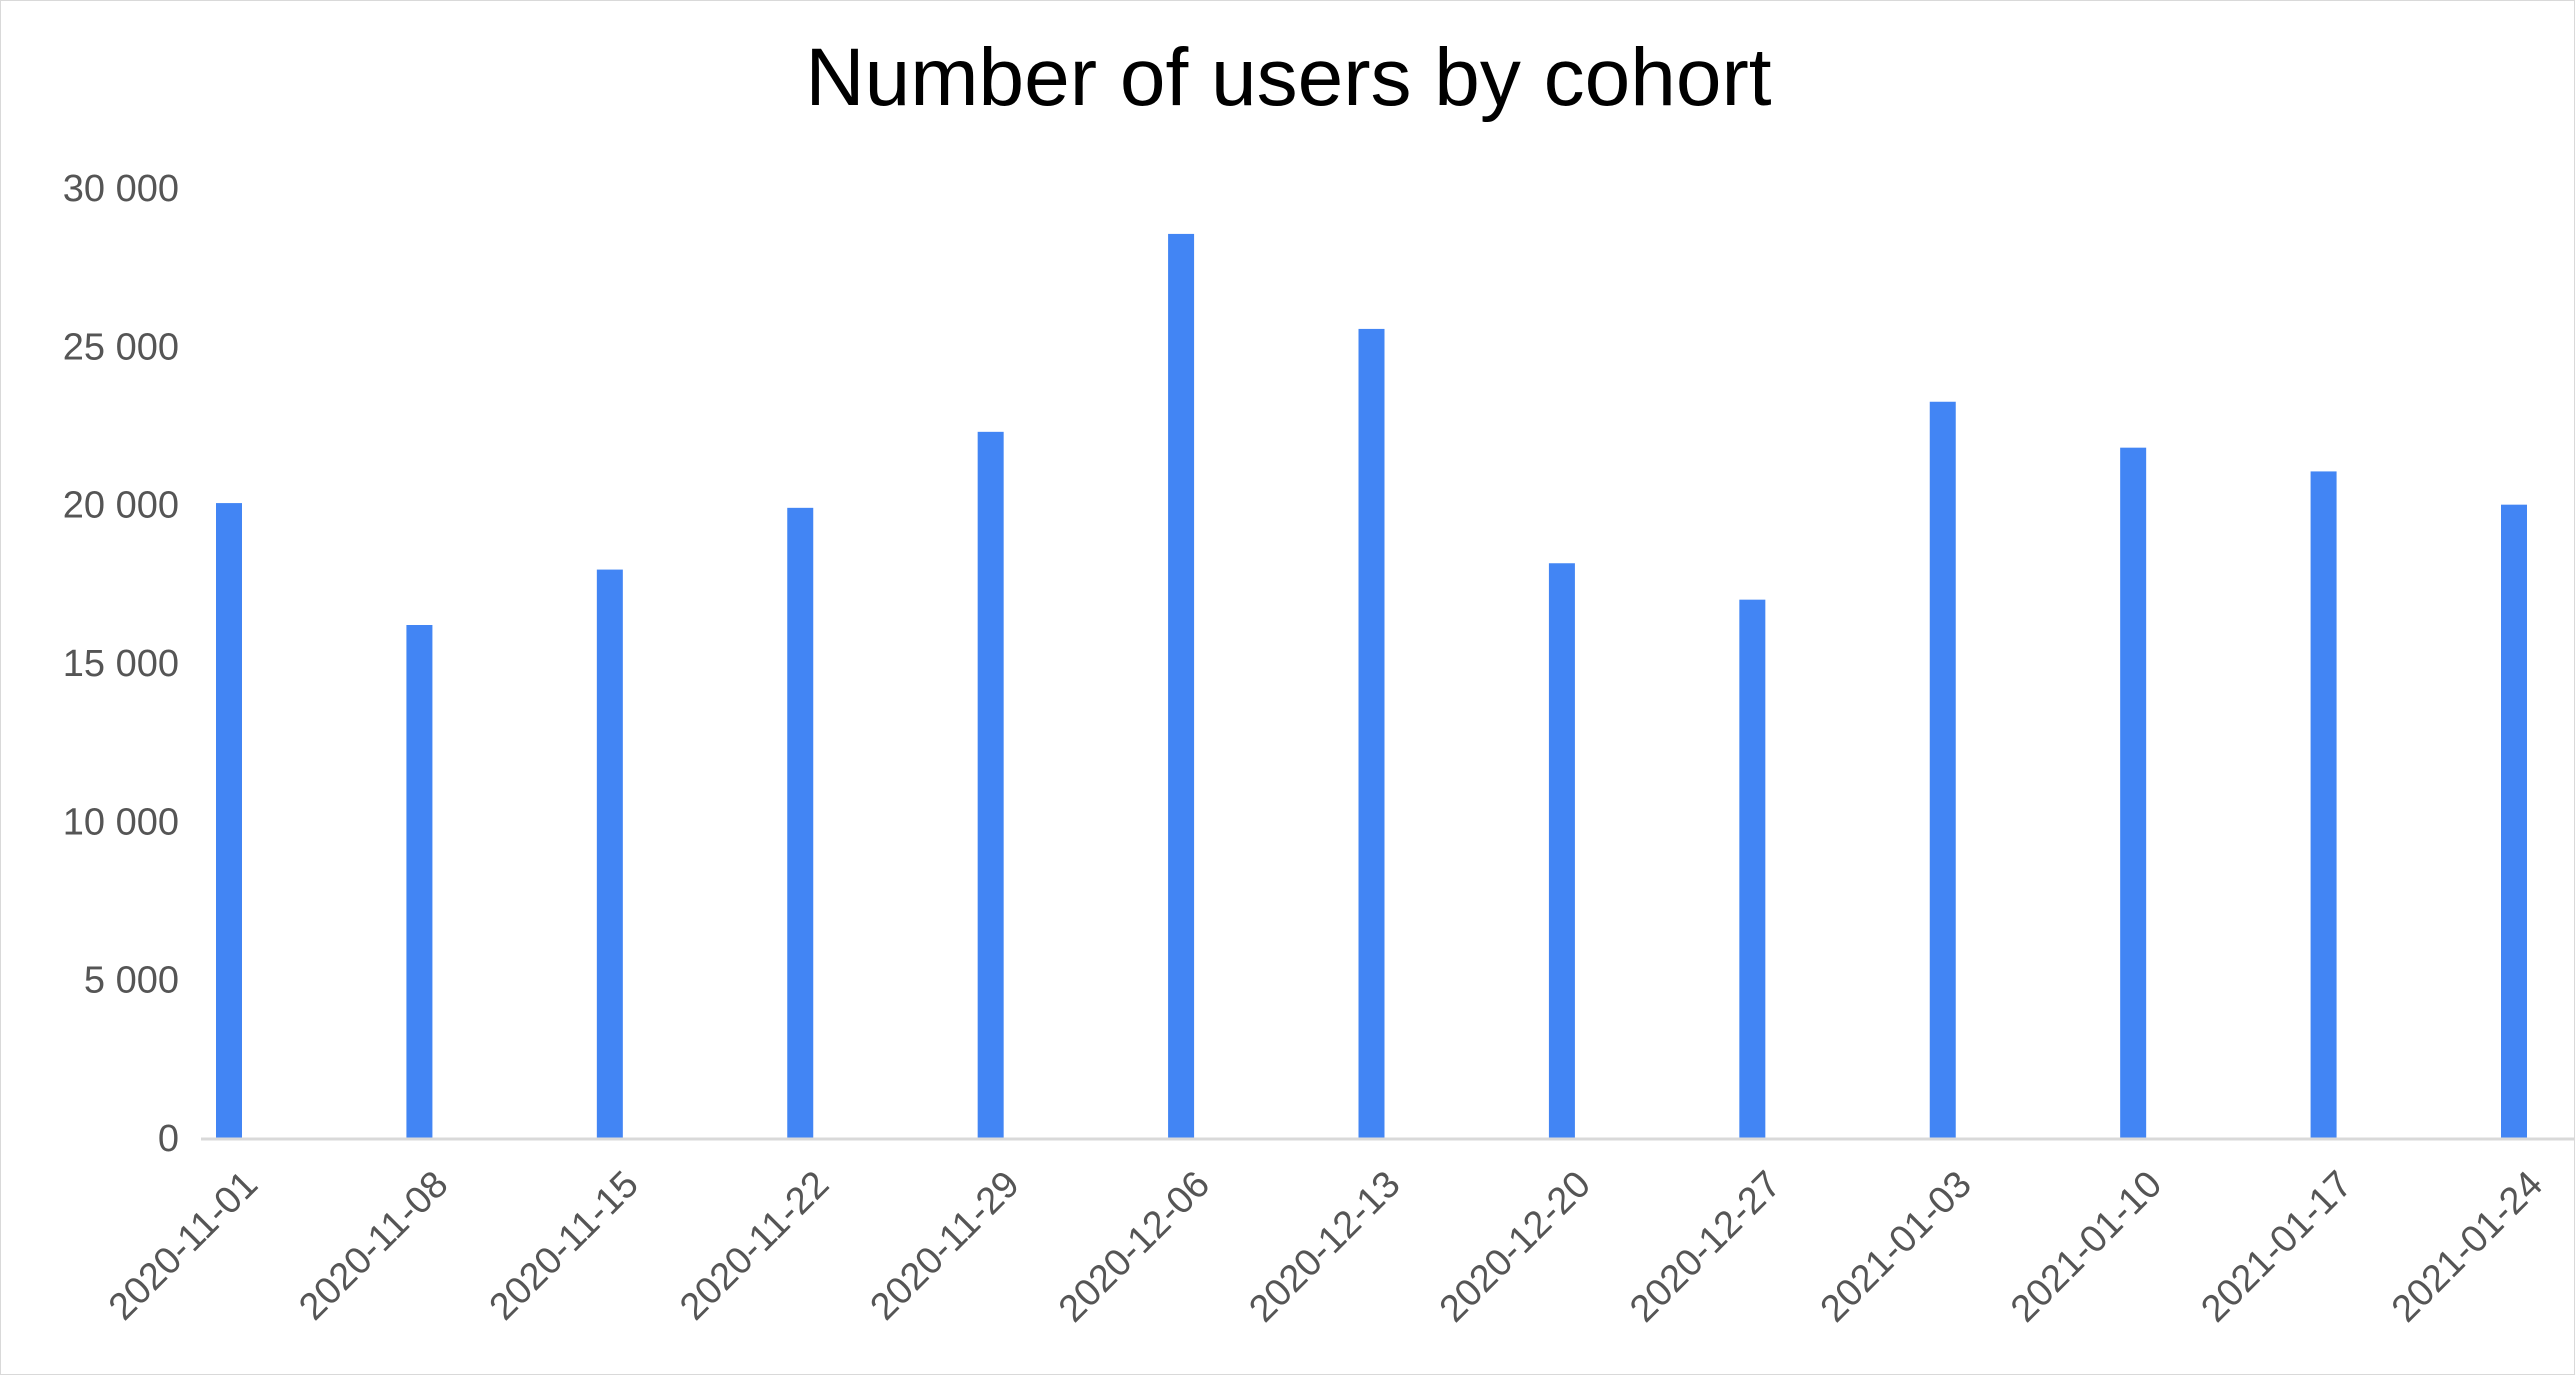  Describe the element at coordinates (945, 1245) in the screenshot. I see `x-tick-label: 2020-11-29` at that location.